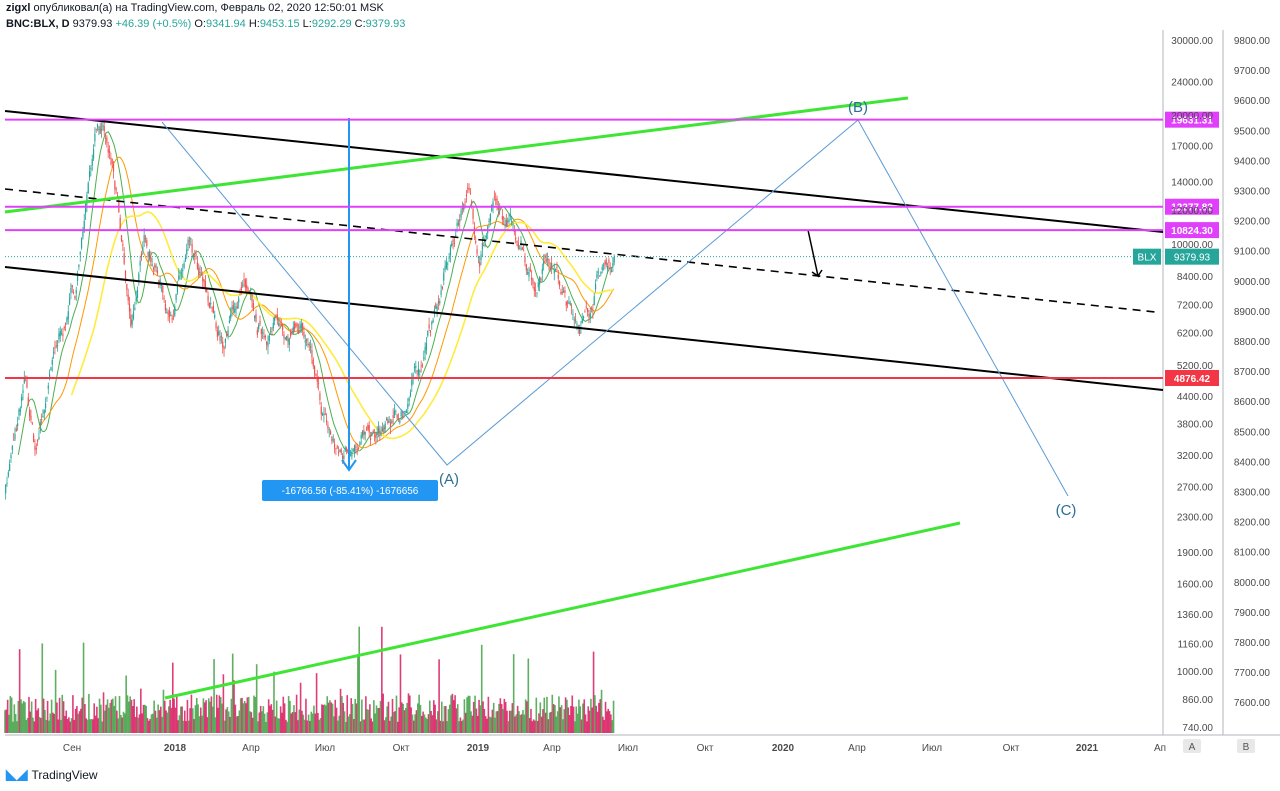 This screenshot has width=1280, height=791. I want to click on last-price: 9379.93, so click(92, 24).